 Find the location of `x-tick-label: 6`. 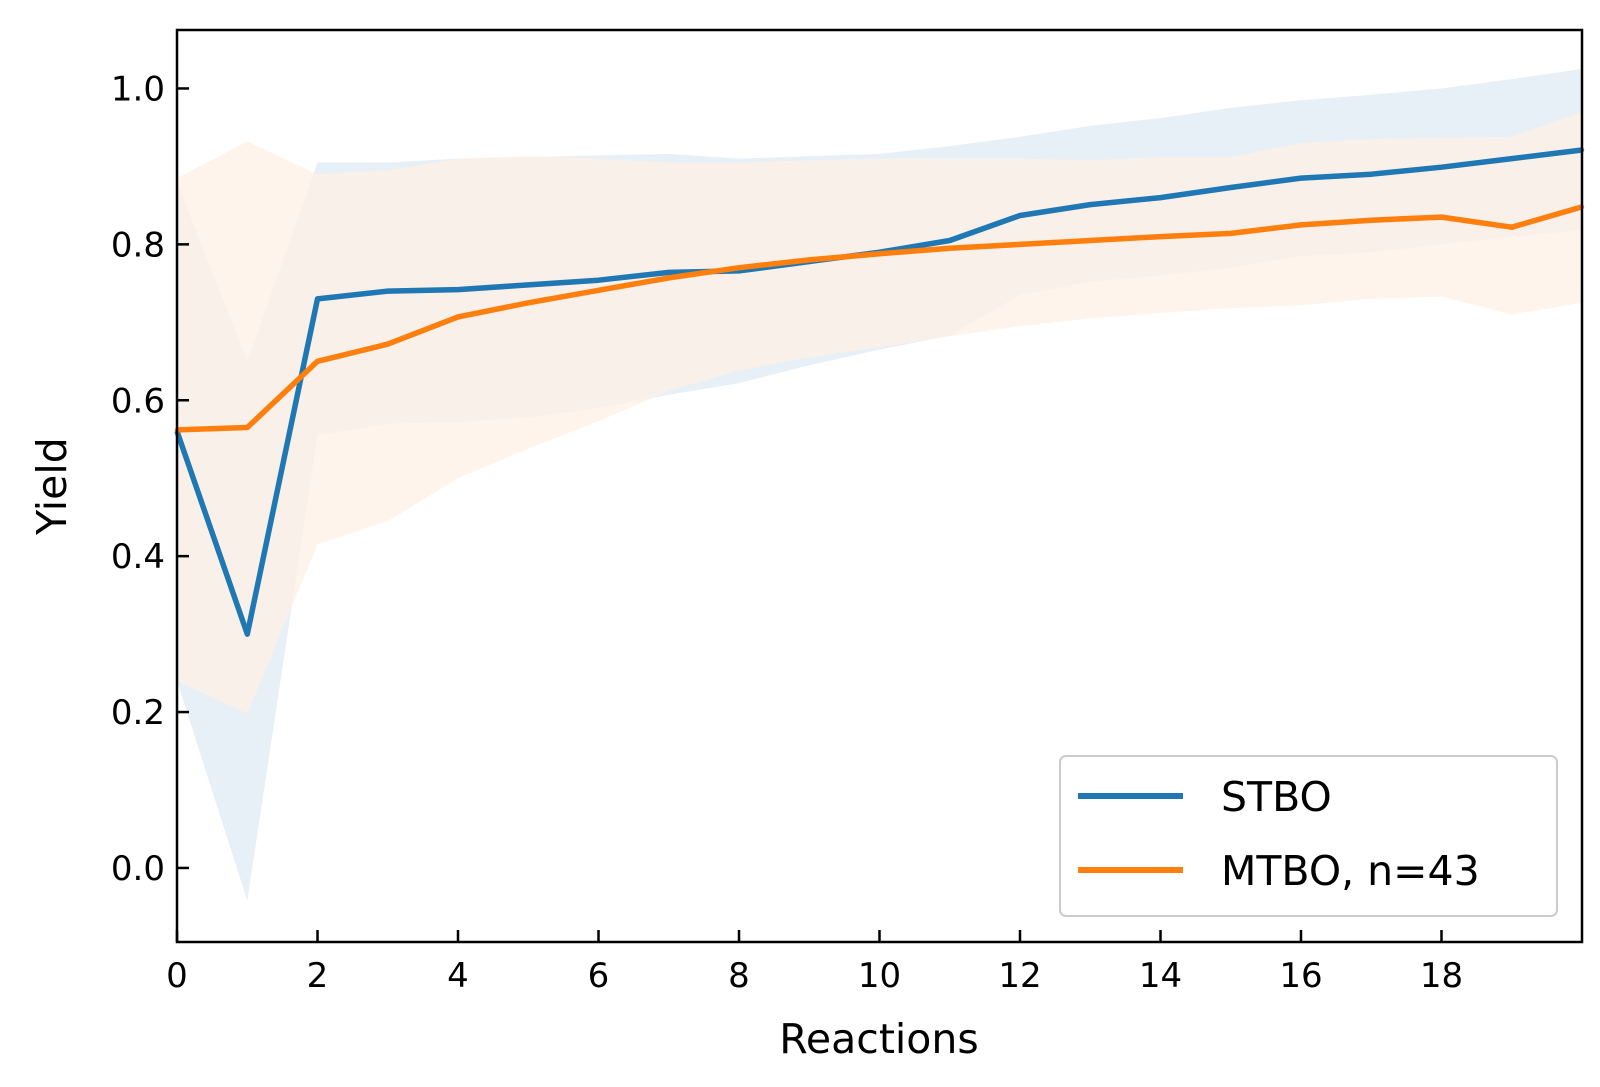

x-tick-label: 6 is located at coordinates (599, 976).